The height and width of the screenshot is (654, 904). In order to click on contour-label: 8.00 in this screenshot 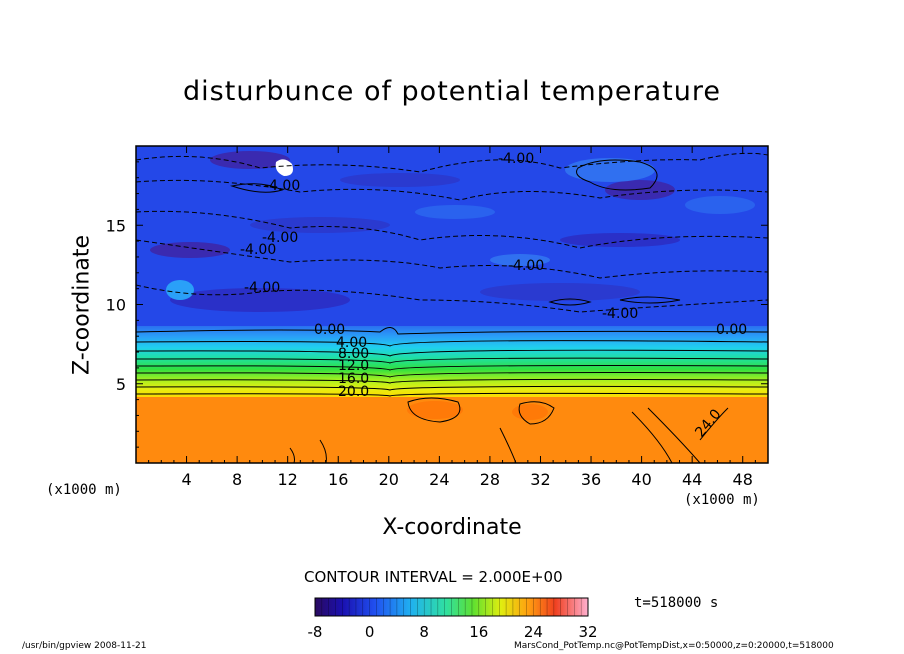, I will do `click(353, 354)`.